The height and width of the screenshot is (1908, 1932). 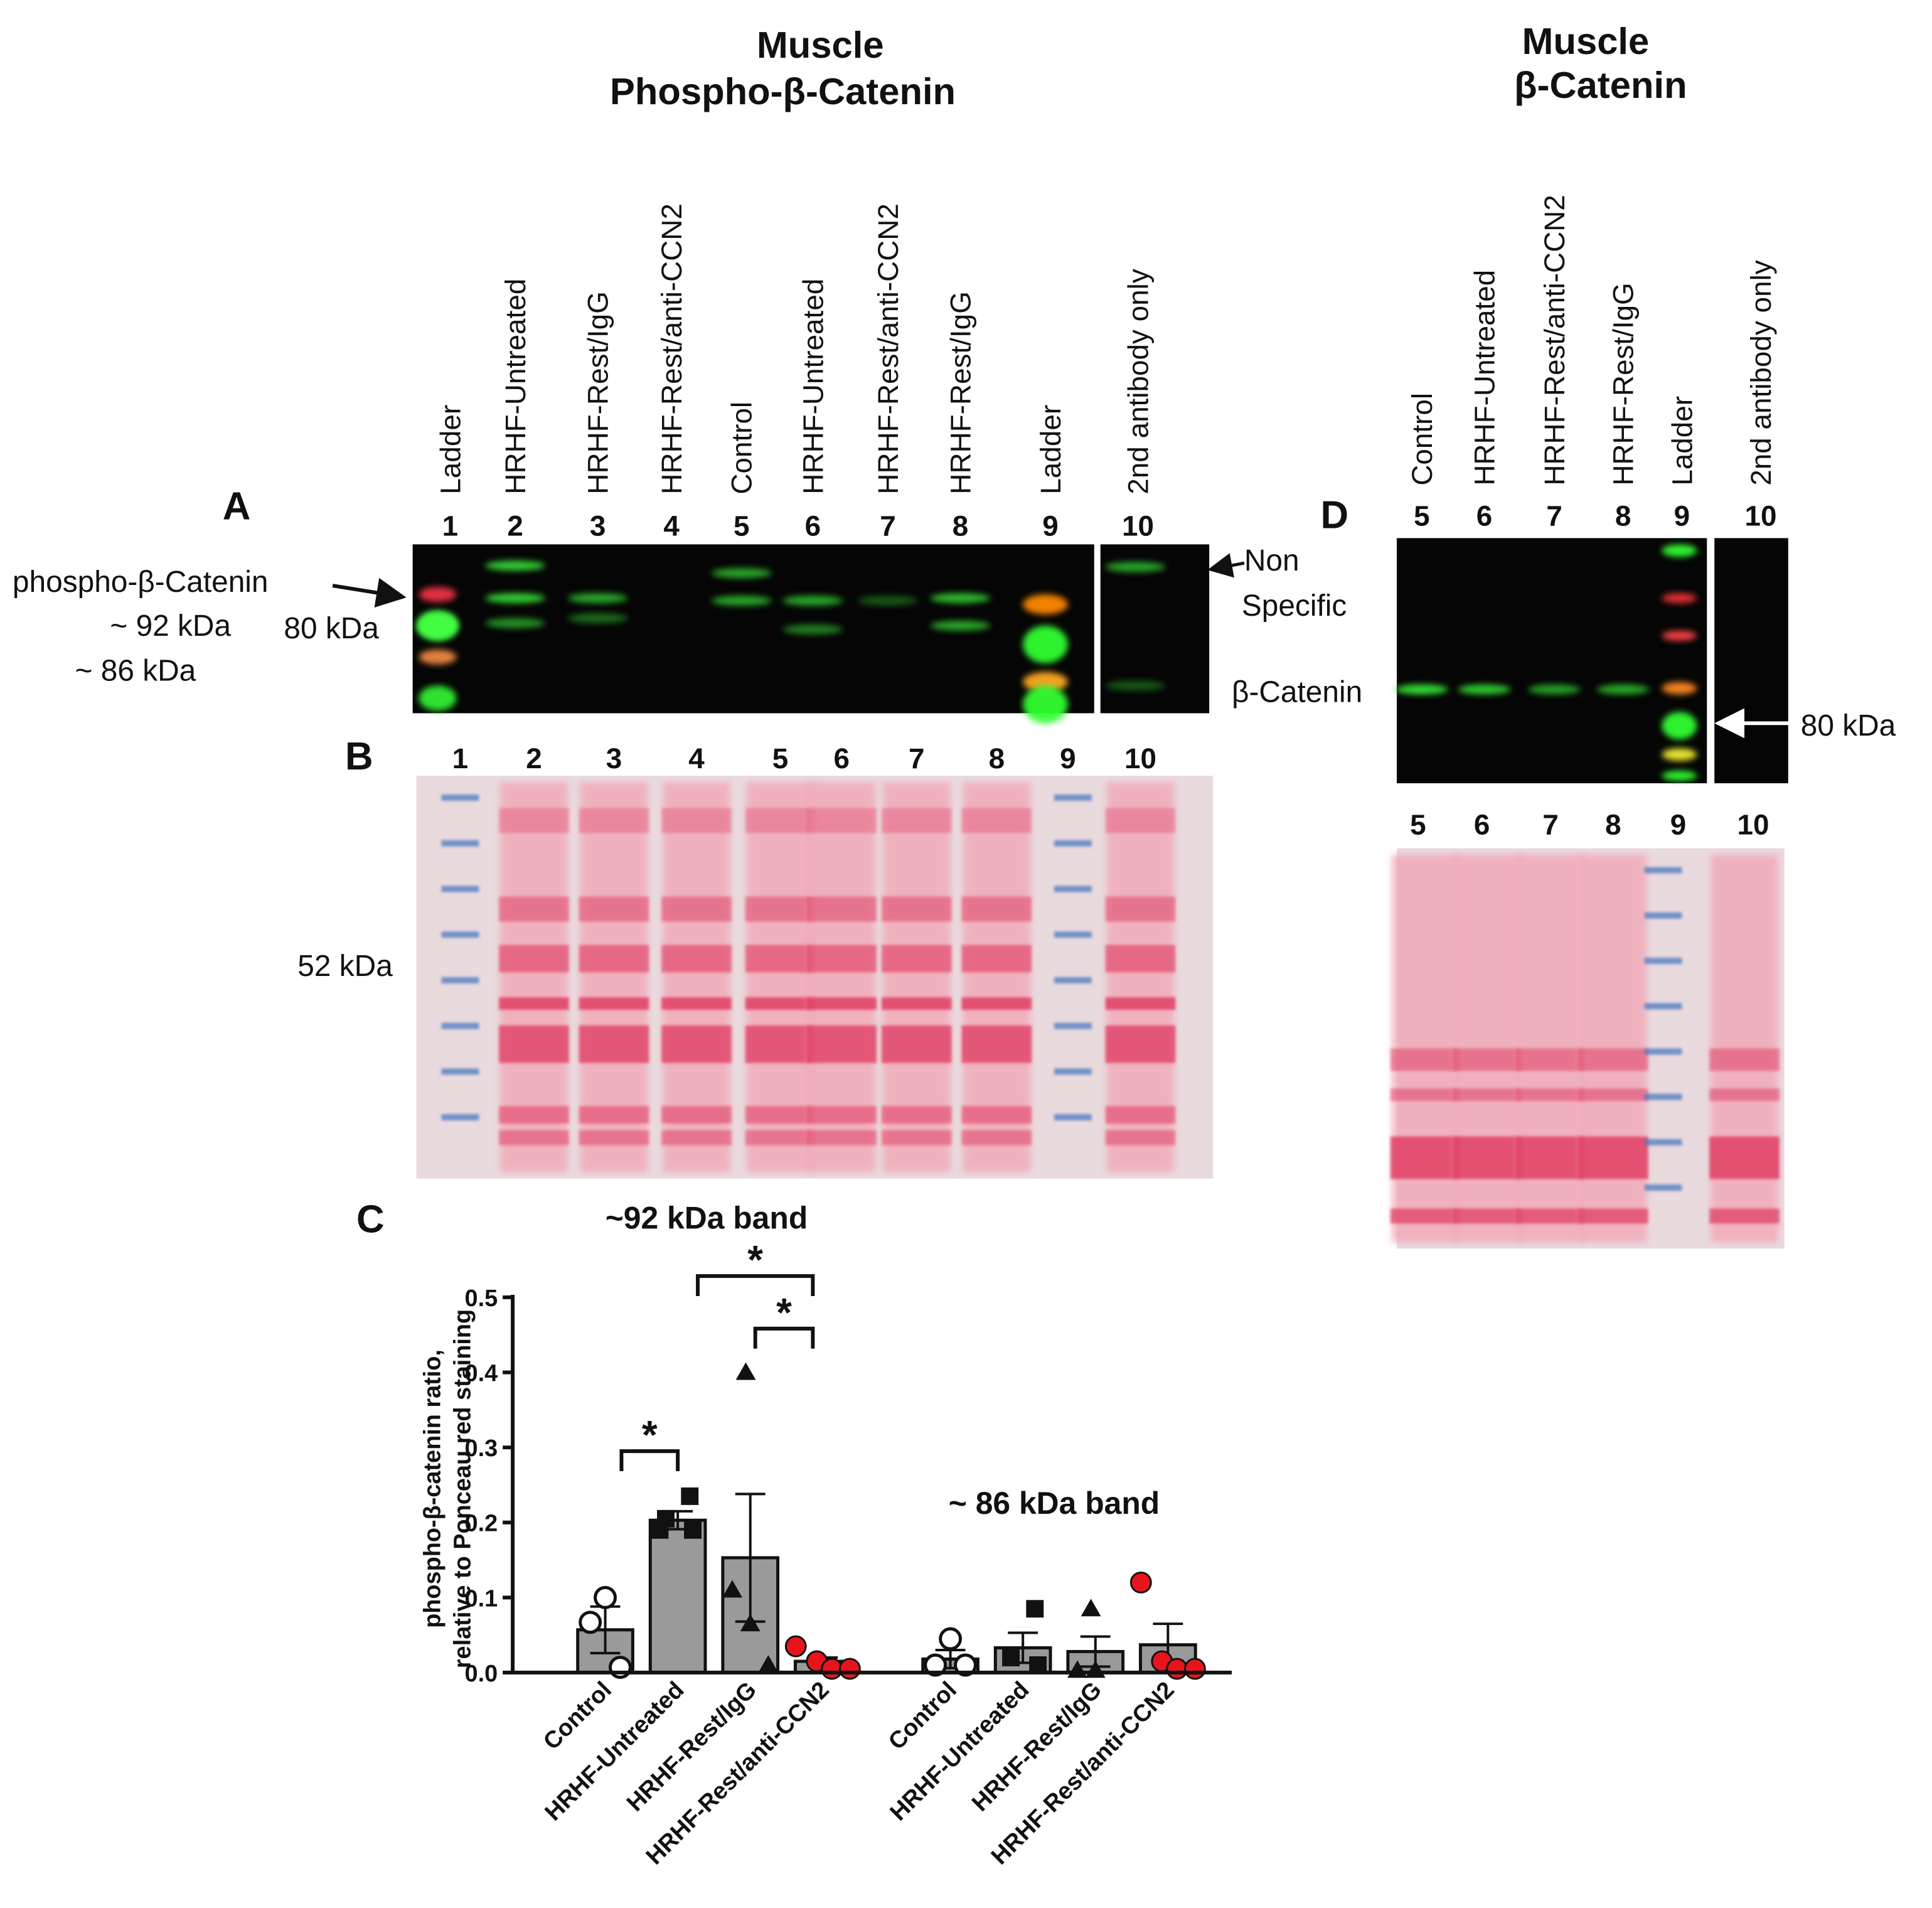 What do you see at coordinates (1294, 606) in the screenshot?
I see `band-label: Specific` at bounding box center [1294, 606].